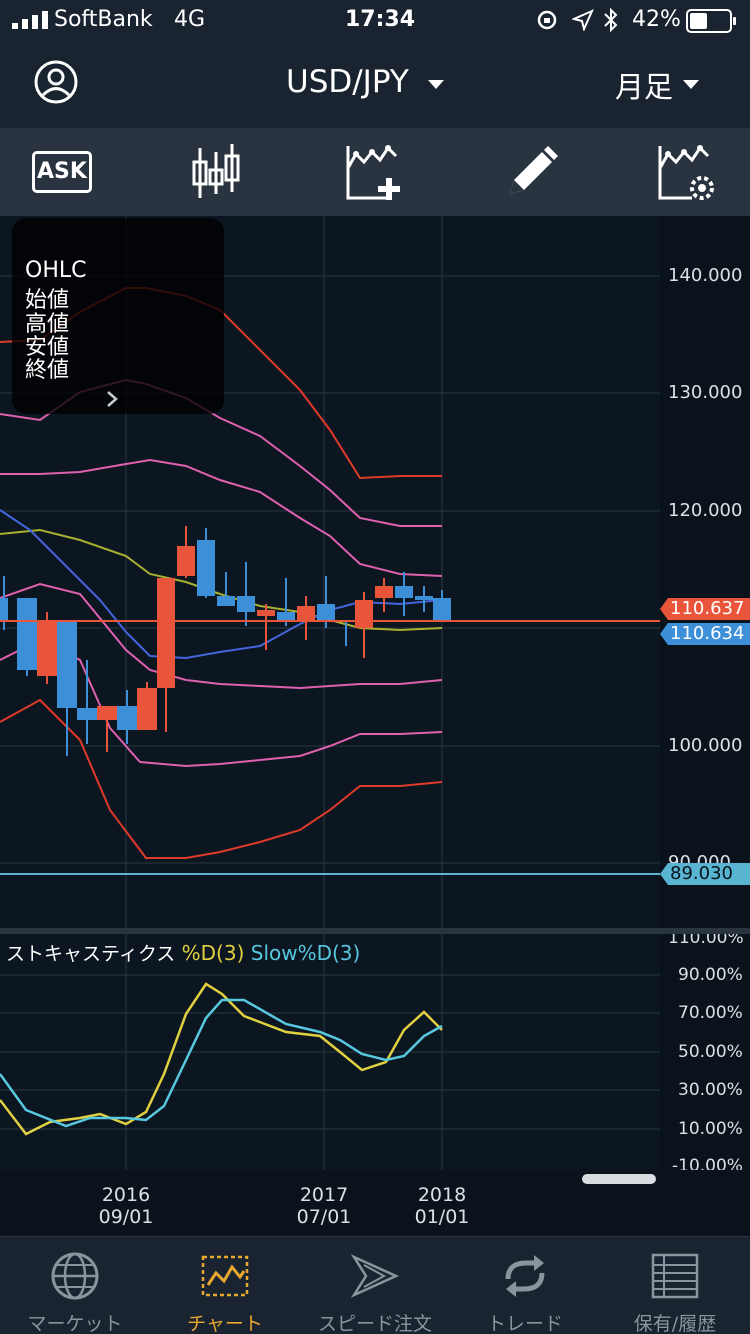 This screenshot has width=750, height=1334. I want to click on globe-icon, so click(75, 1276).